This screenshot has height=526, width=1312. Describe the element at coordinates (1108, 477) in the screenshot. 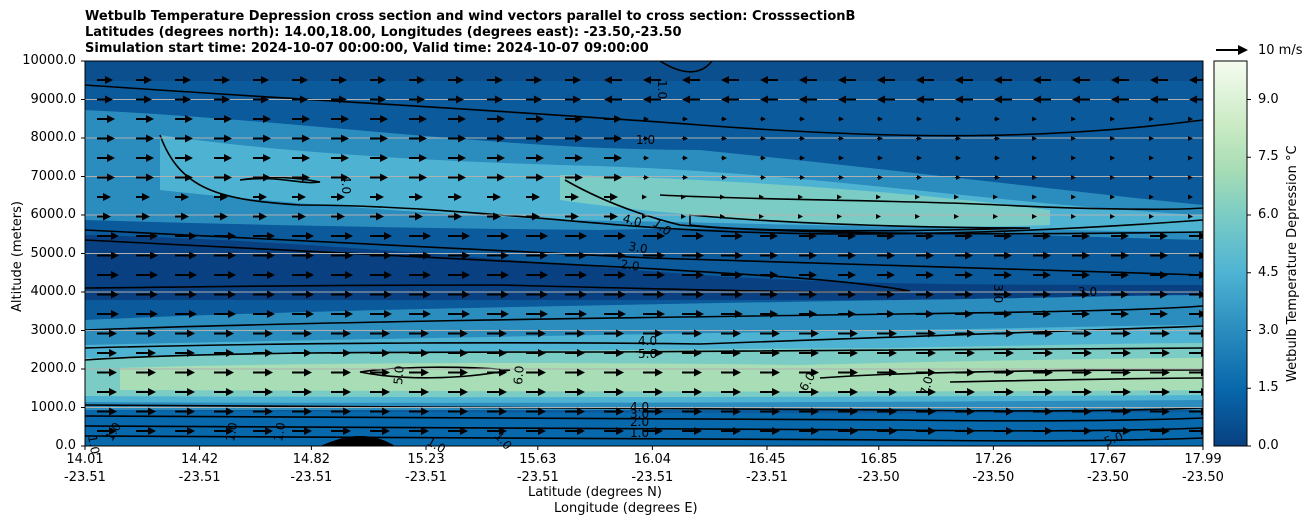

I see `x-tick-lon: -23.50` at that location.